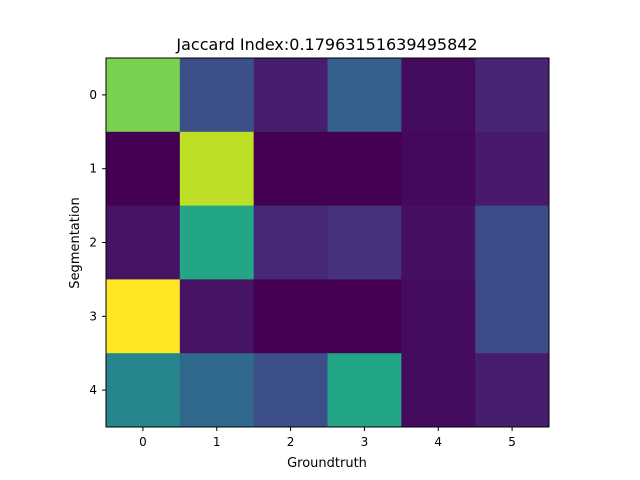  I want to click on heatmap-cell-r0-c4, so click(438, 95).